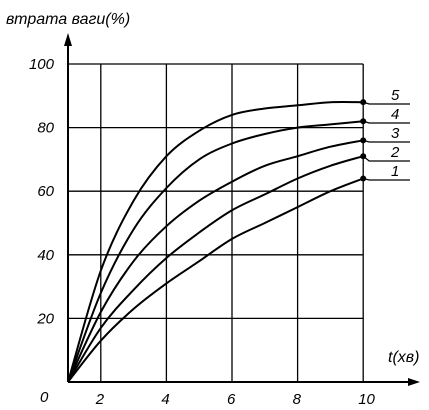 The height and width of the screenshot is (410, 429). What do you see at coordinates (44, 397) in the screenshot?
I see `origin-label: 0` at bounding box center [44, 397].